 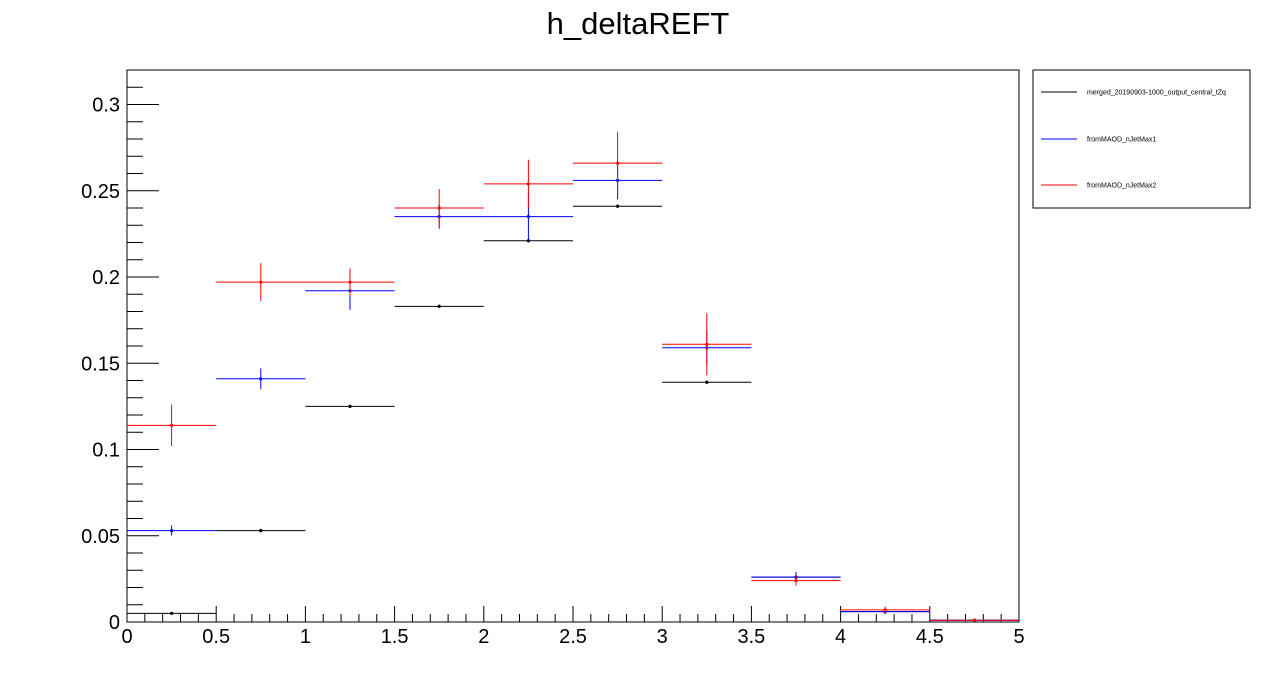 I want to click on y-tick-label: 0.3, so click(x=106, y=106).